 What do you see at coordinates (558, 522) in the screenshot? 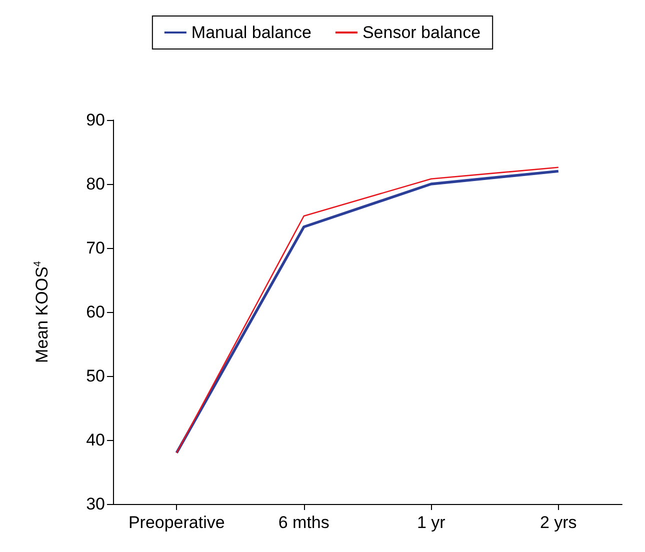
I see `x-tick-label: 2 yrs` at bounding box center [558, 522].